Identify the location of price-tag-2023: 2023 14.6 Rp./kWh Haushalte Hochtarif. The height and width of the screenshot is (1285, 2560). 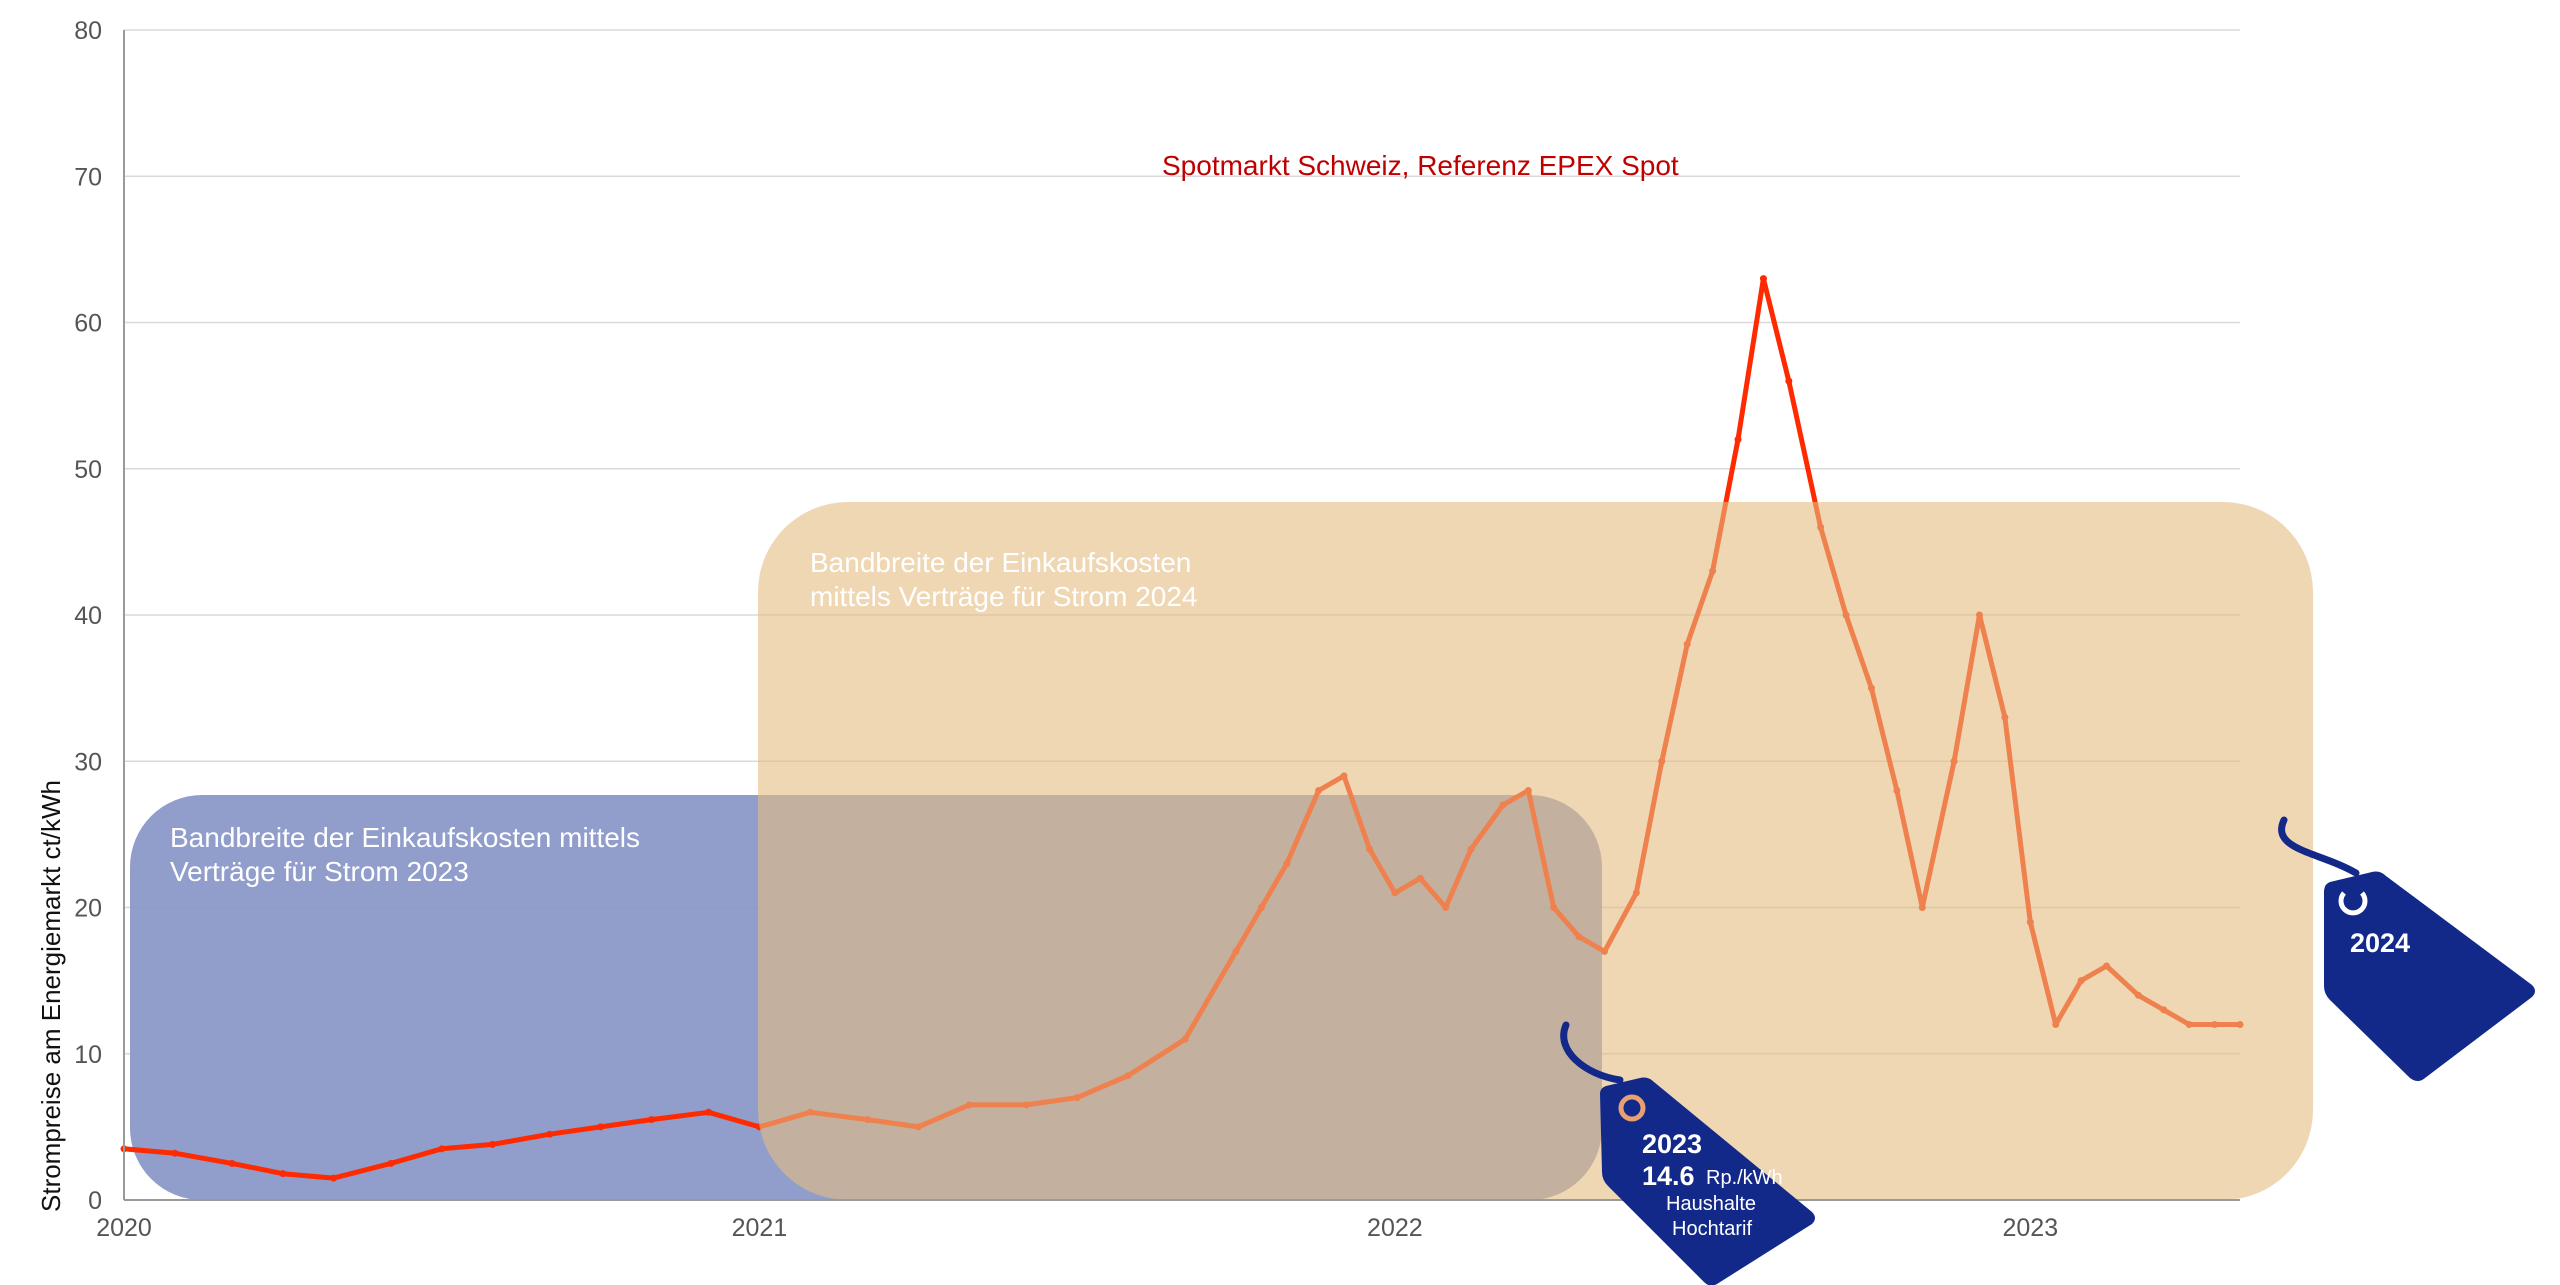
(1687, 1153).